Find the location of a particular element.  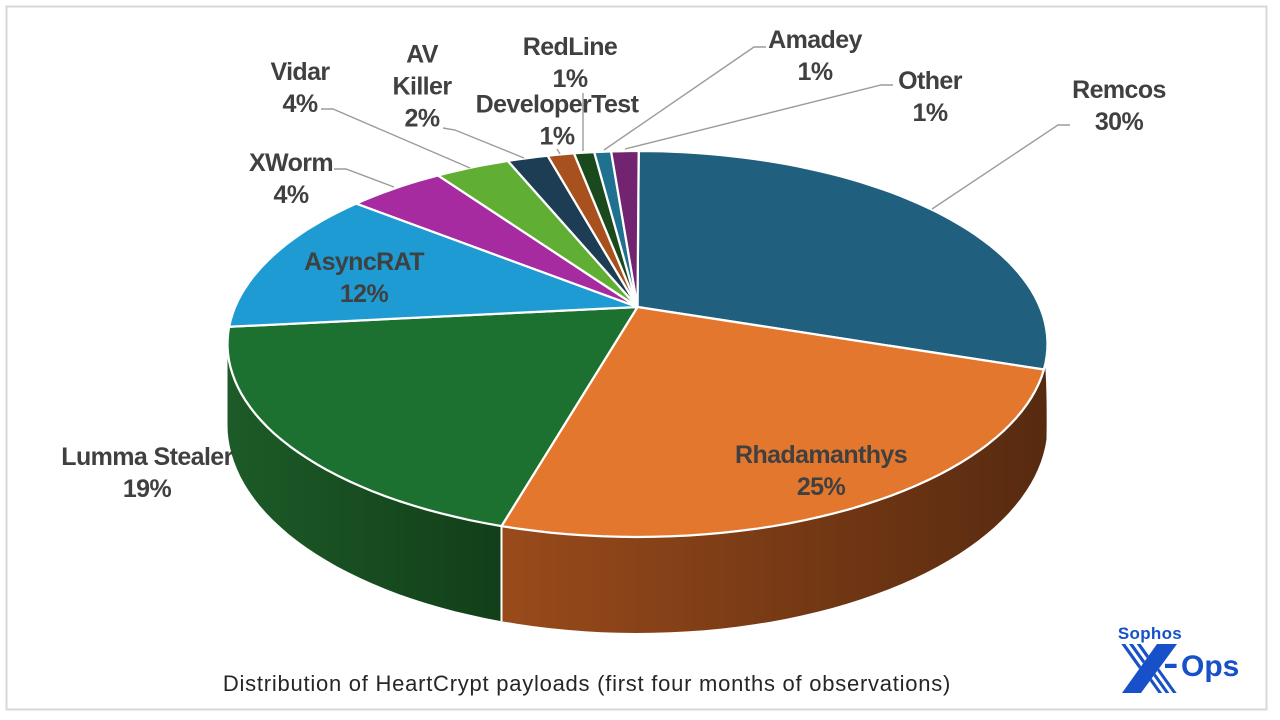

svg-text: Lumma Stealer is located at coordinates (147, 457).